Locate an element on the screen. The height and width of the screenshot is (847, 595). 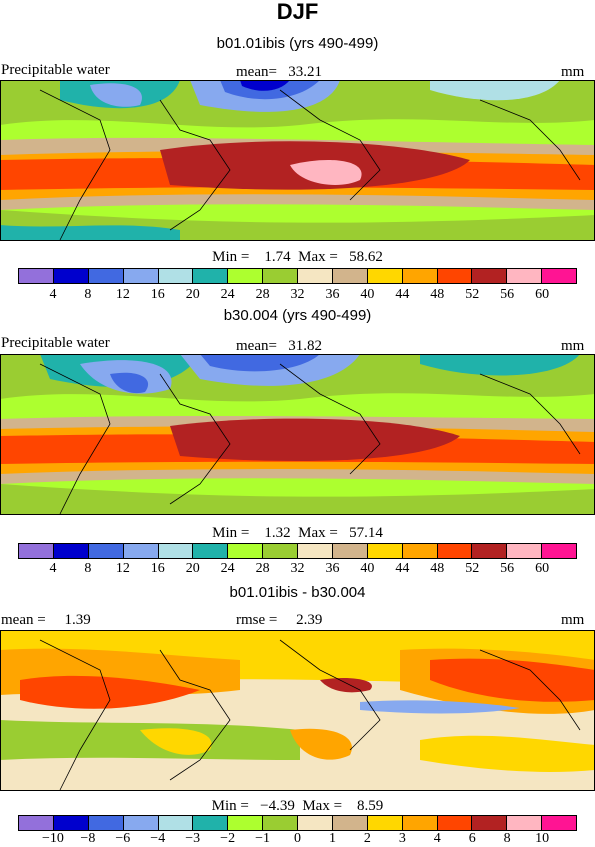
panel-2-colorbar-ticks: 4 8 12 16 20 24 28 32 36 40 44 48 52 56 60 is located at coordinates (297, 569).